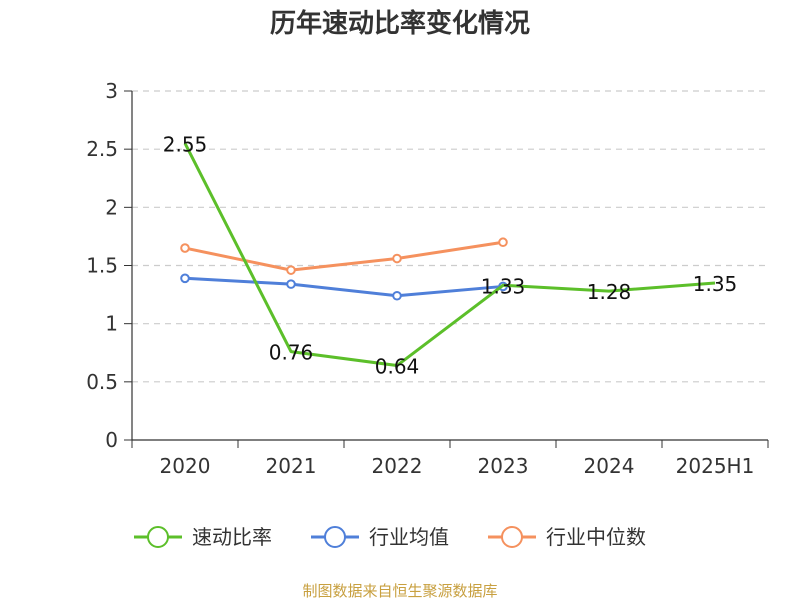 The image size is (800, 600). I want to click on legend: 速动比率 行业均值 行业中位数, so click(390, 537).